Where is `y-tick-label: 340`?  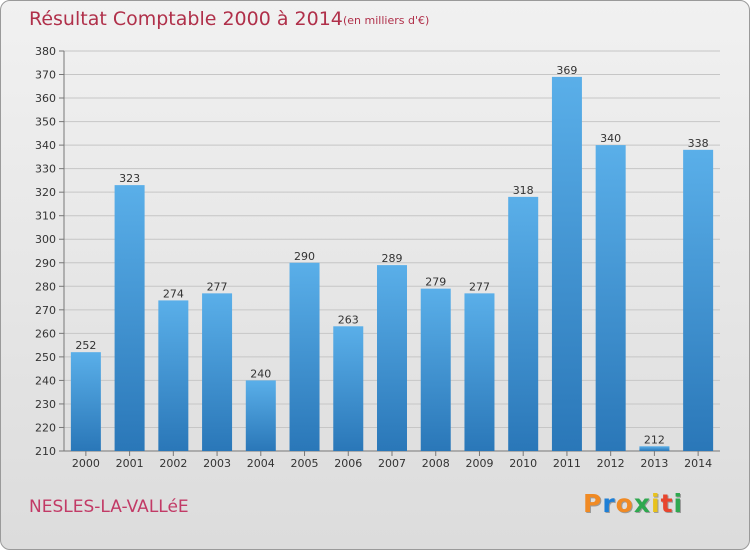 y-tick-label: 340 is located at coordinates (45, 145).